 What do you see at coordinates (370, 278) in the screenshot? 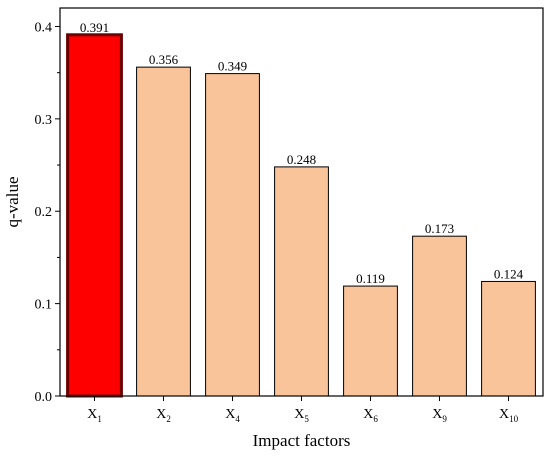
I see `value-label: 0.119` at bounding box center [370, 278].